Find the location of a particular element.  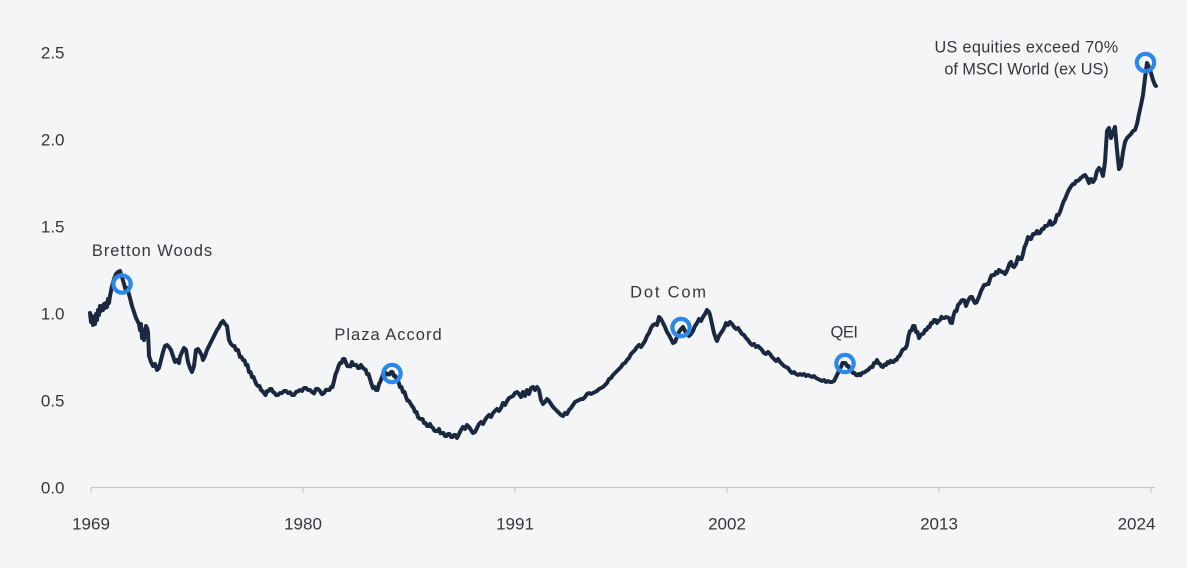

svg-text: 0.5 is located at coordinates (53, 401).